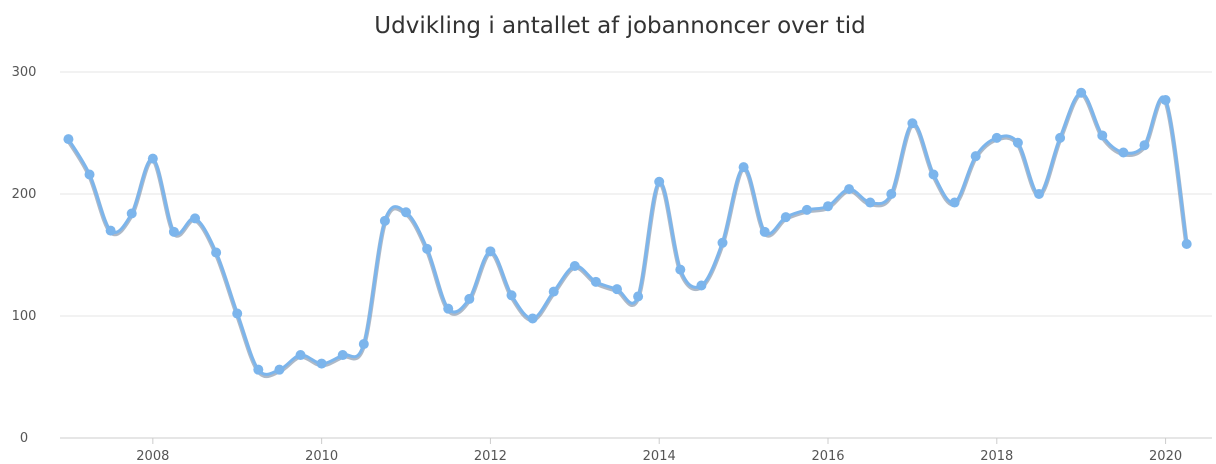  Describe the element at coordinates (490, 456) in the screenshot. I see `x-tick-label: 2012` at that location.